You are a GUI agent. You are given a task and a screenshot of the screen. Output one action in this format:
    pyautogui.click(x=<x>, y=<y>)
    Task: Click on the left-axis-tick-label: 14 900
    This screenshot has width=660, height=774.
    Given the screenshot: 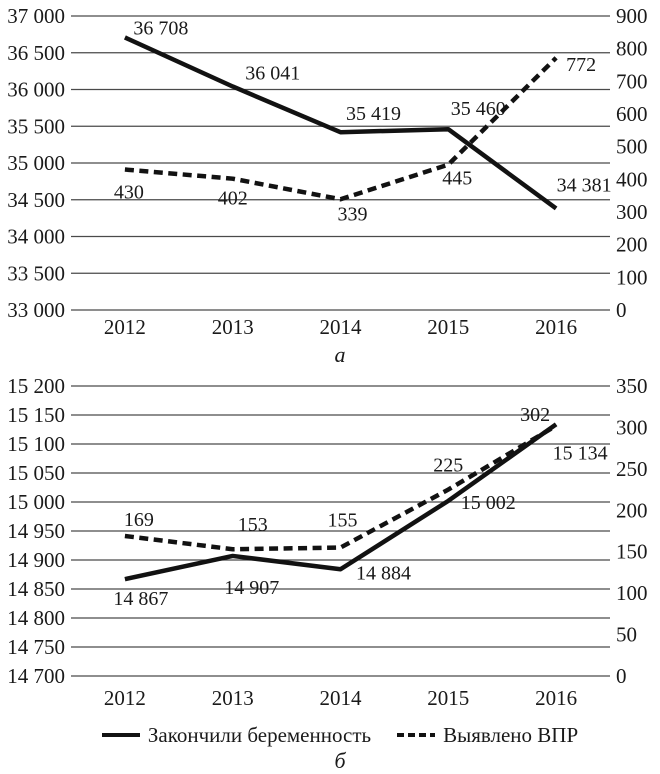 What is the action you would take?
    pyautogui.click(x=36, y=560)
    